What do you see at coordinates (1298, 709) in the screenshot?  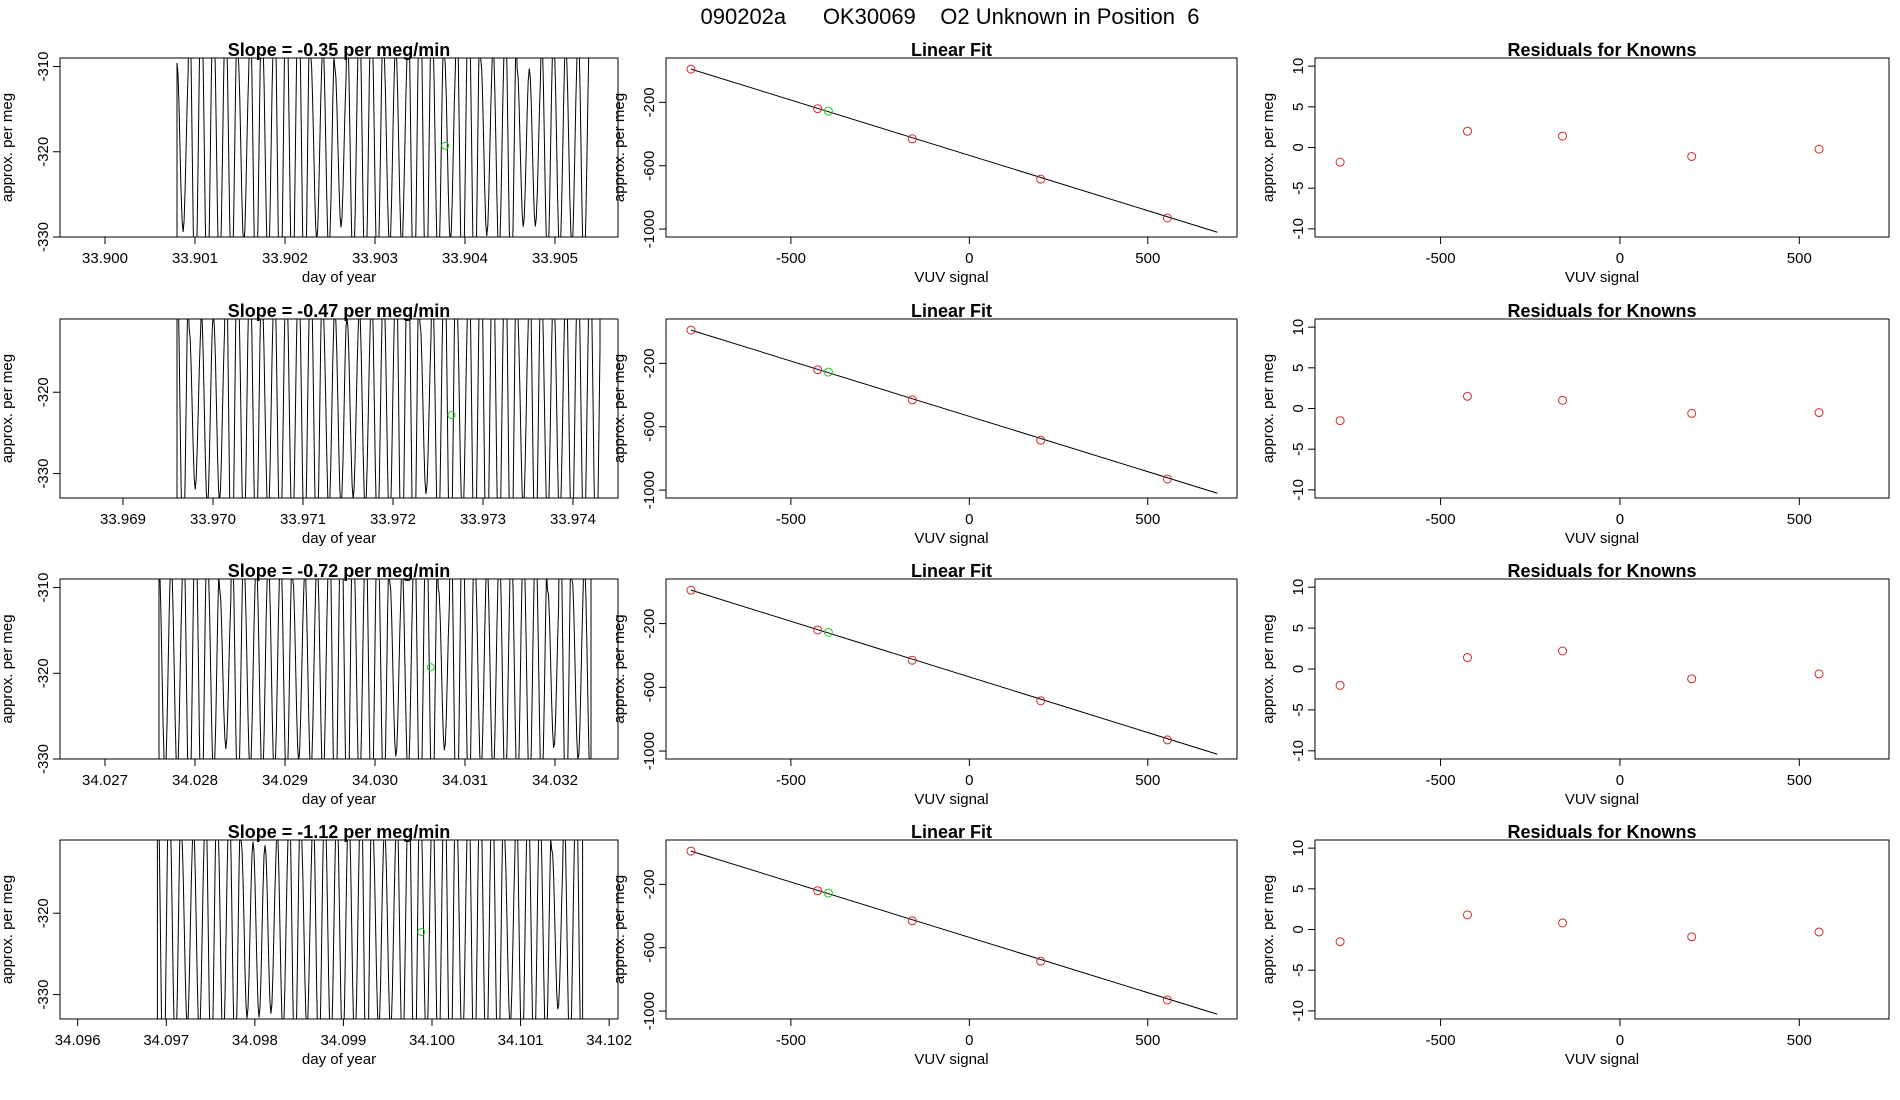 I see `y-tick-label: -5` at bounding box center [1298, 709].